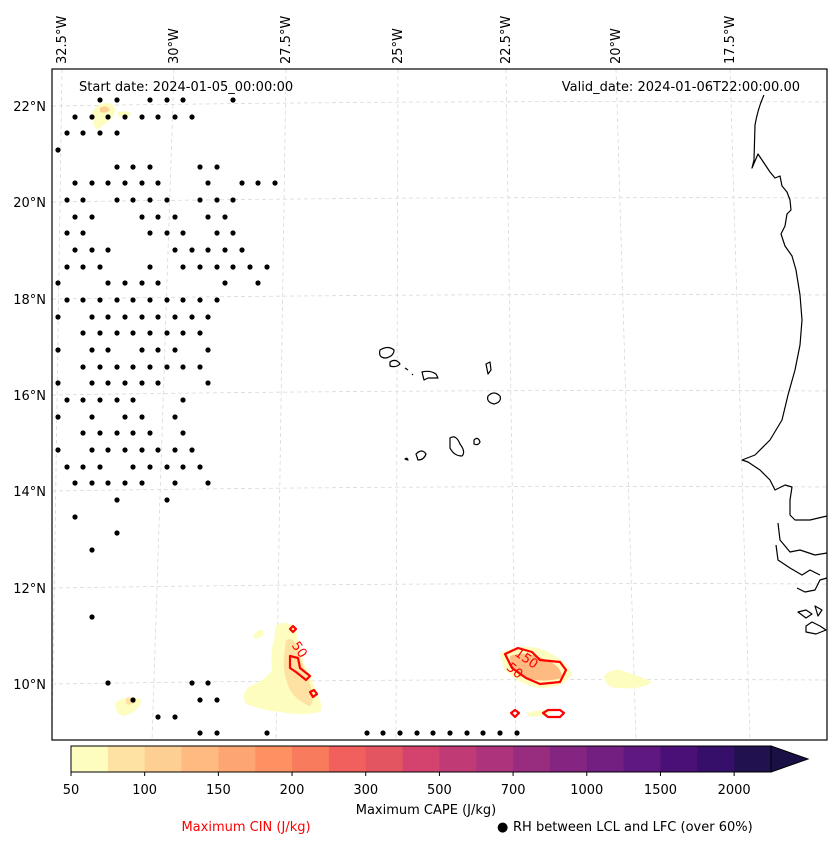 This screenshot has width=837, height=845. What do you see at coordinates (633, 827) in the screenshot?
I see `rh-legend-label: RH between LCL and LFC (over 60%)` at bounding box center [633, 827].